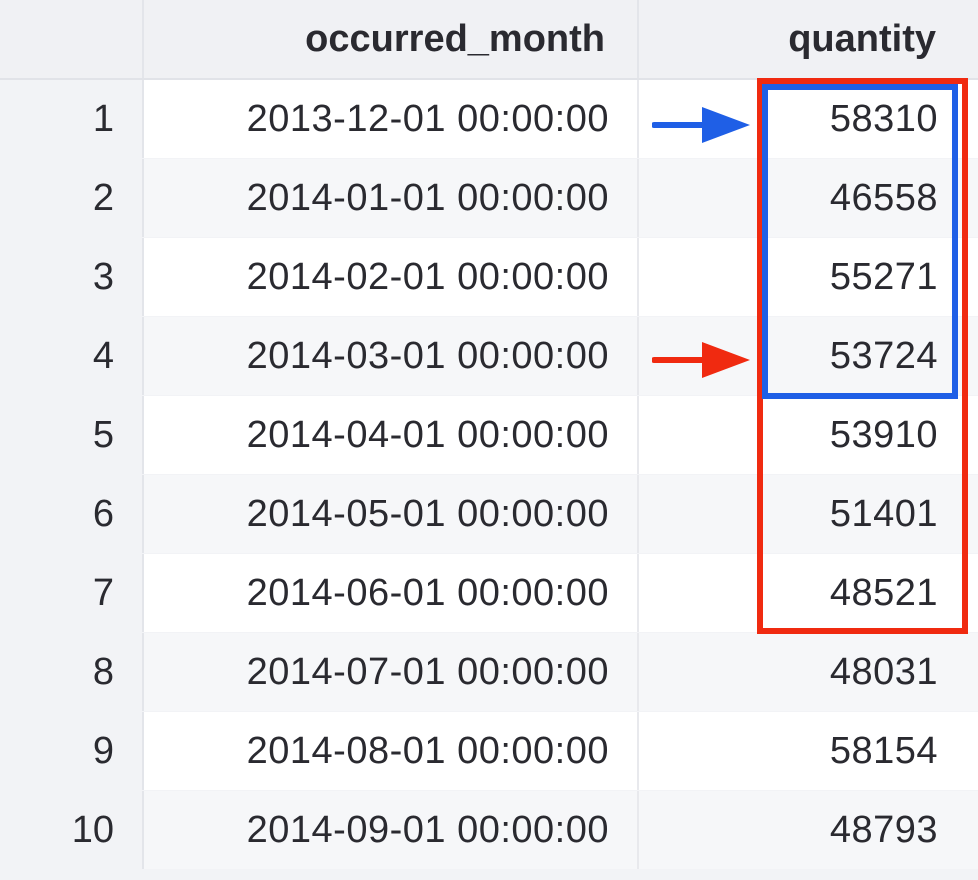  What do you see at coordinates (72, 198) in the screenshot?
I see `row-index: 2` at bounding box center [72, 198].